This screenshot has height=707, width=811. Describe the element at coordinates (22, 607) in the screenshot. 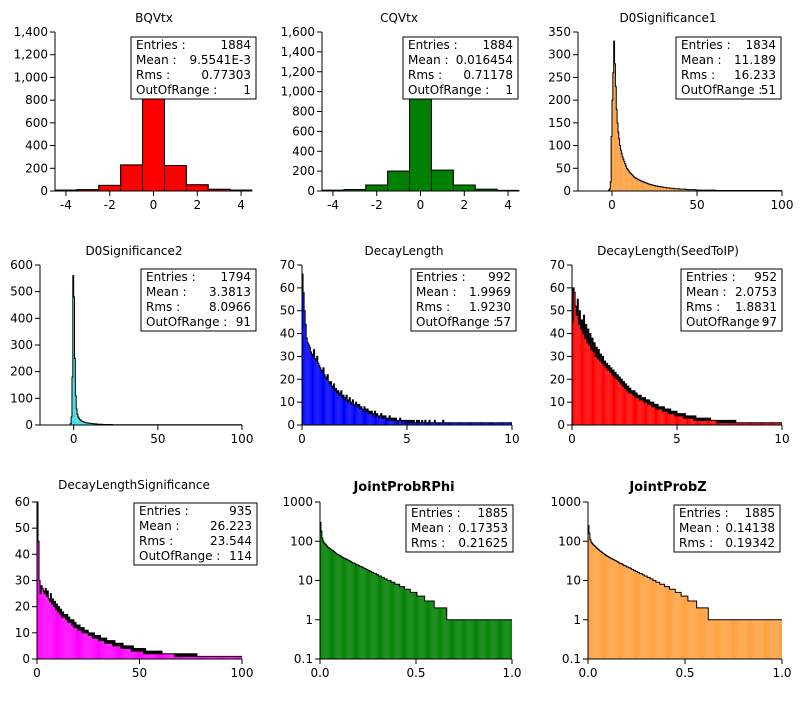

I see `y-tick-label: 20` at that location.